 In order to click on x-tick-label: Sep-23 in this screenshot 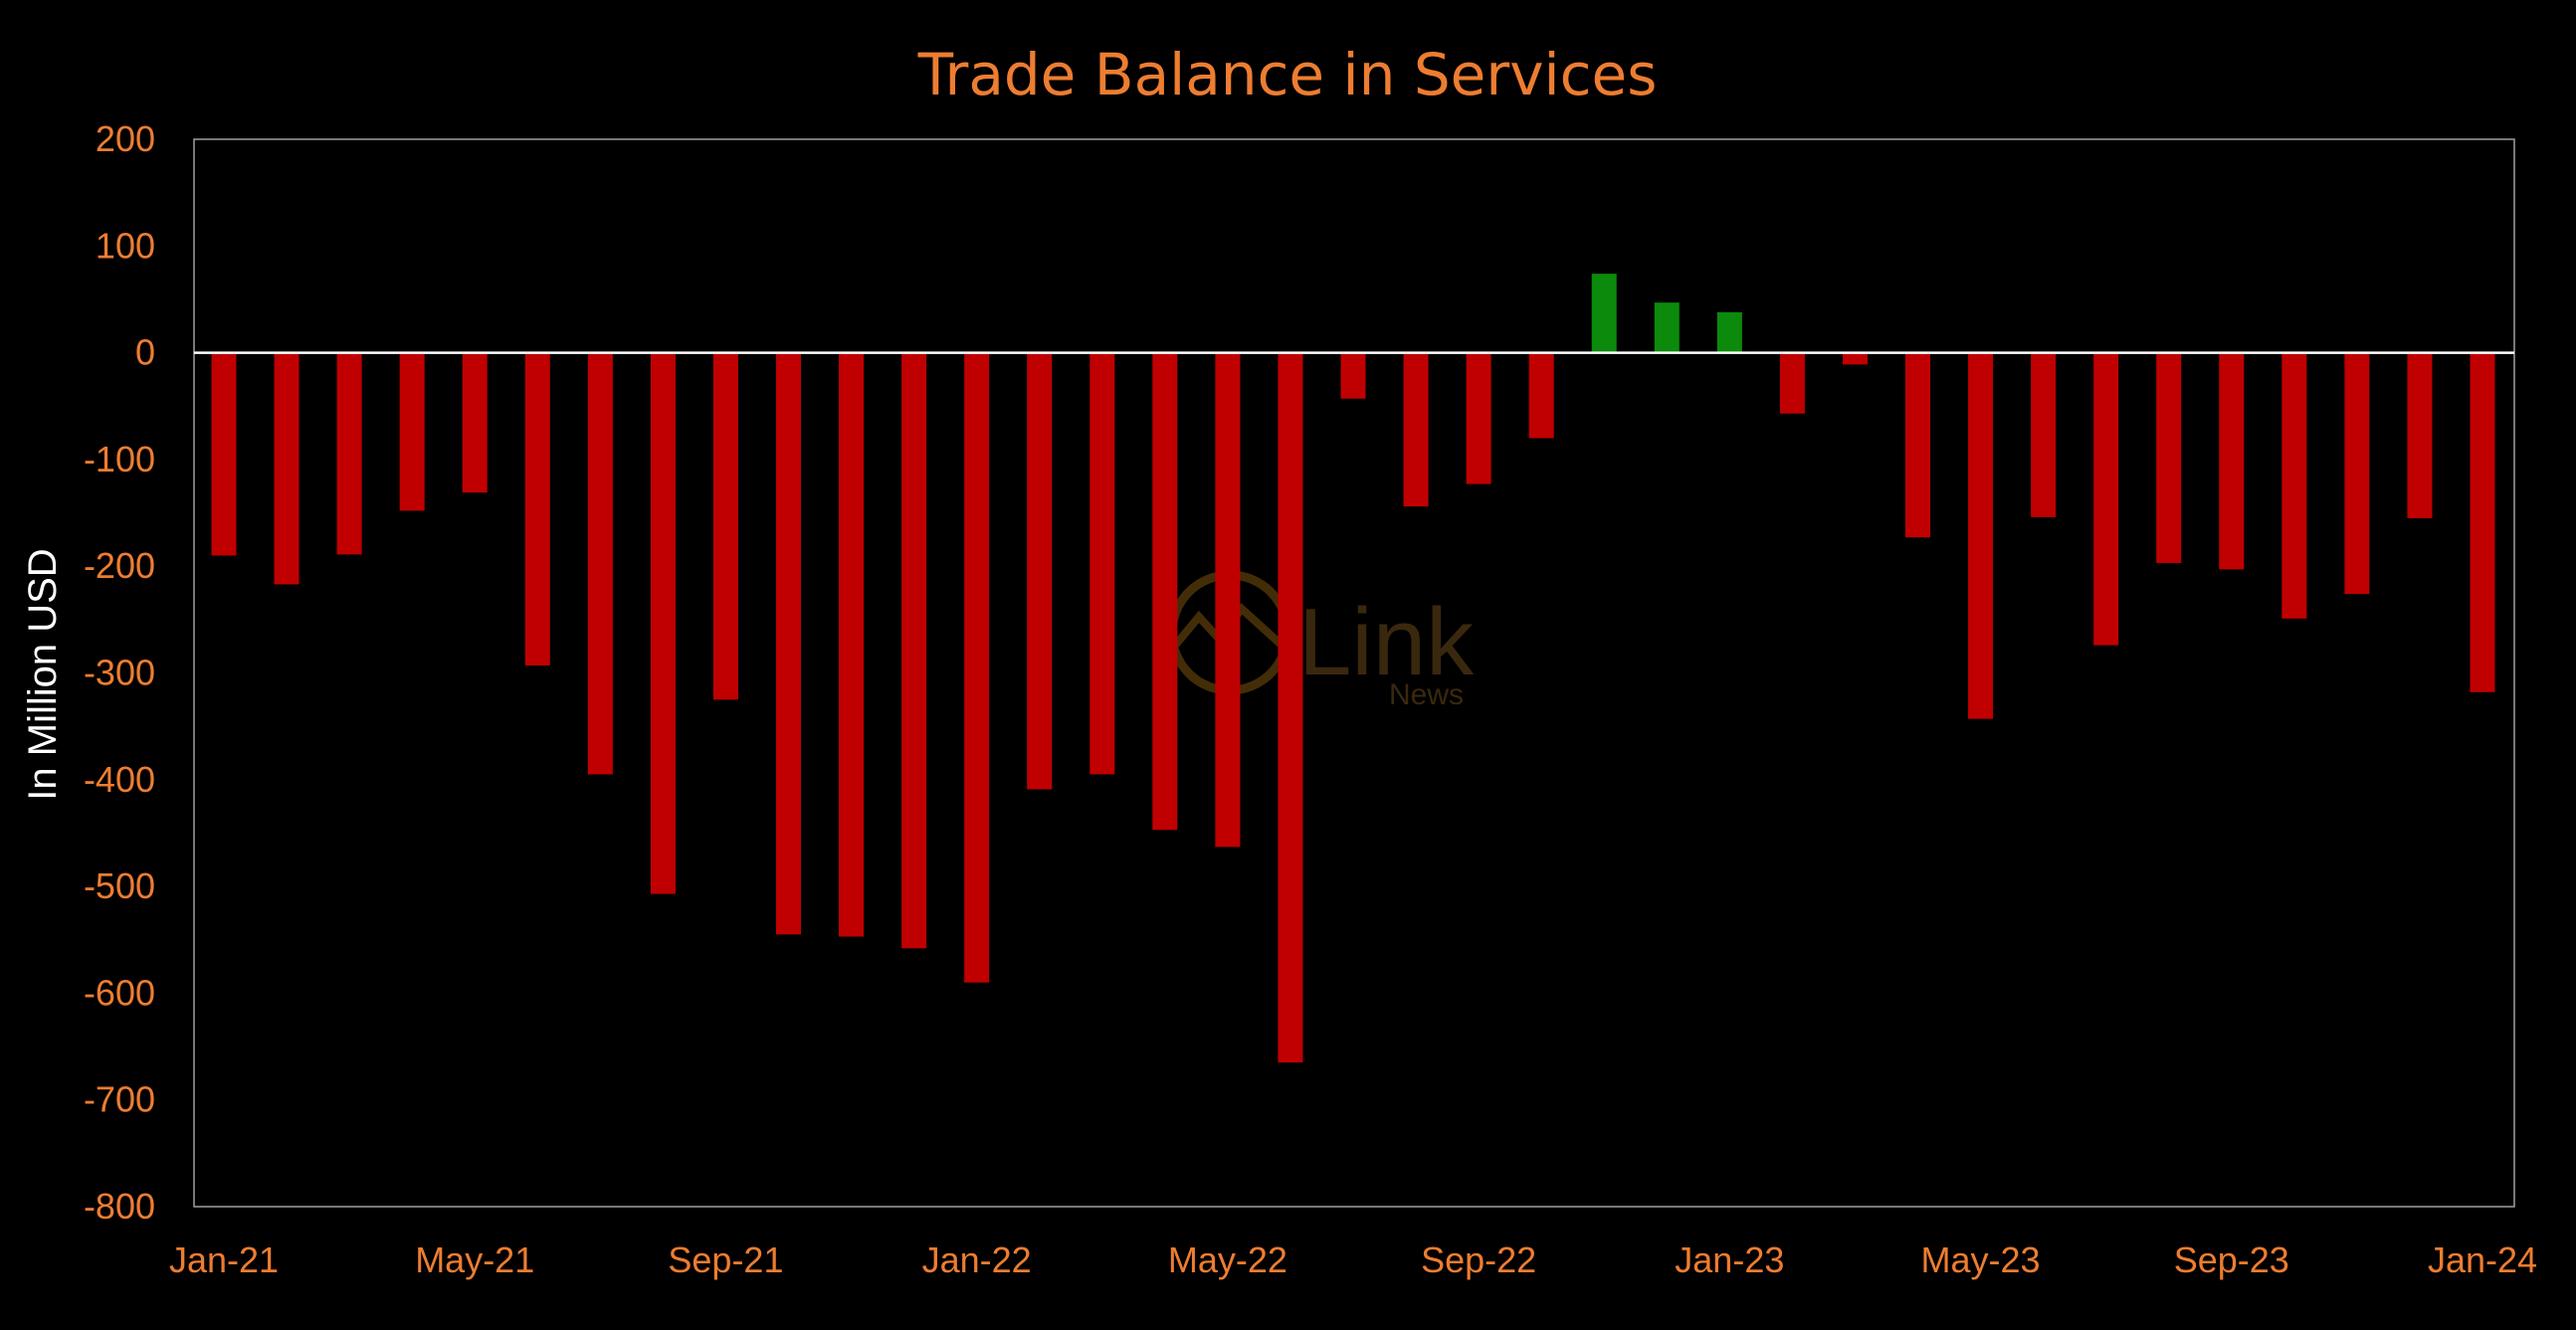, I will do `click(2231, 1259)`.